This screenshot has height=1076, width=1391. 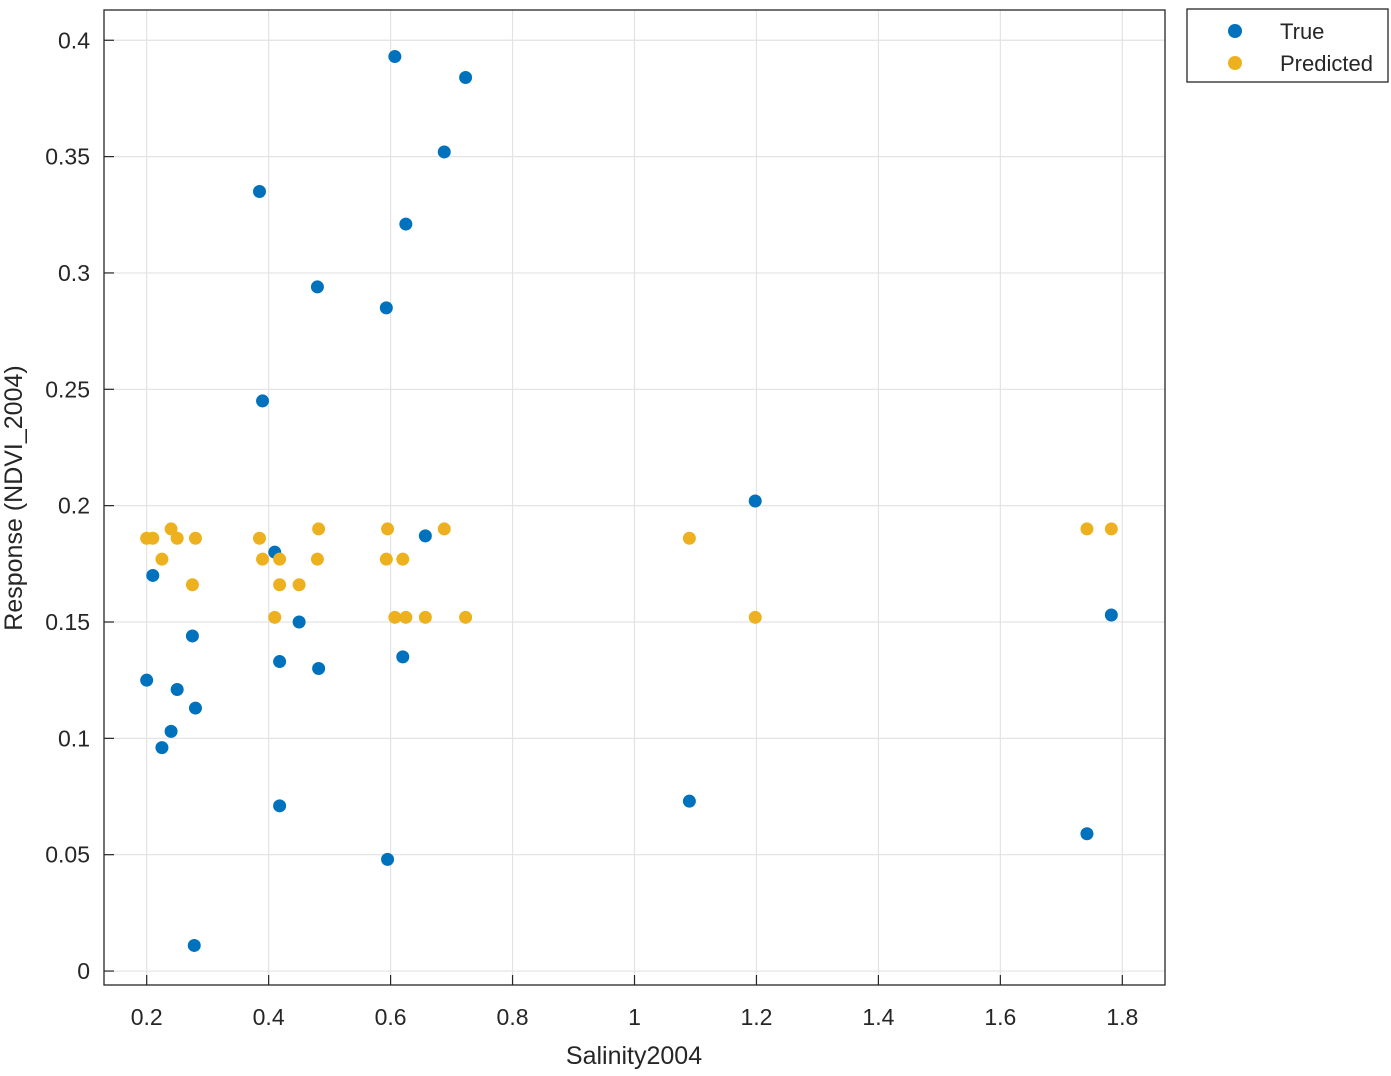 What do you see at coordinates (147, 1017) in the screenshot?
I see `x-tick-label: 0.2` at bounding box center [147, 1017].